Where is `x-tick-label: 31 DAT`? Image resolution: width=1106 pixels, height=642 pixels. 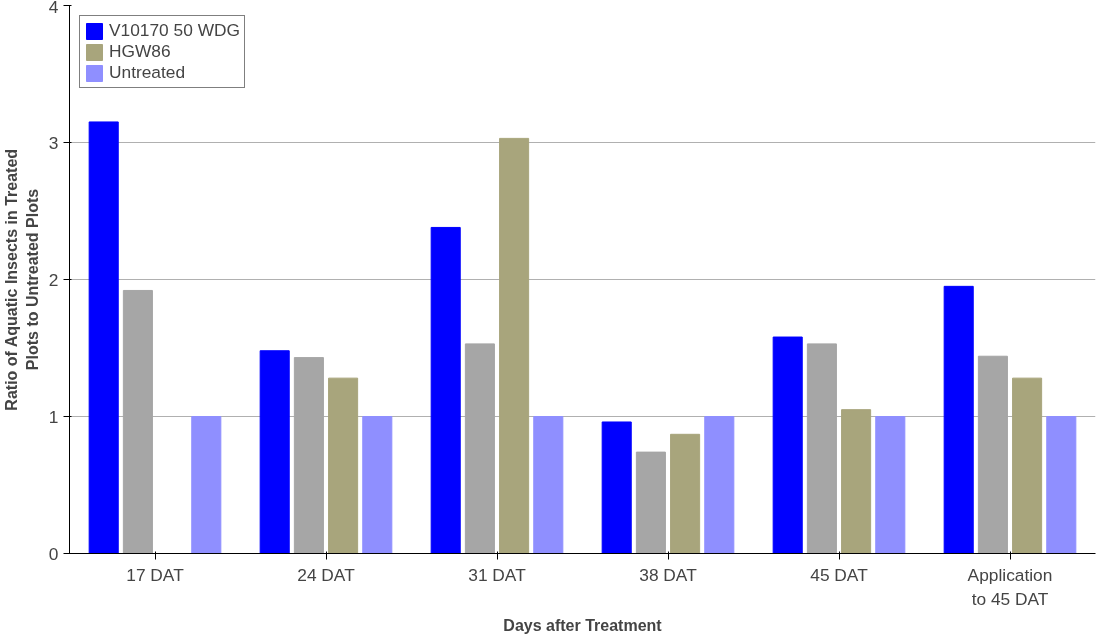 x-tick-label: 31 DAT is located at coordinates (497, 574).